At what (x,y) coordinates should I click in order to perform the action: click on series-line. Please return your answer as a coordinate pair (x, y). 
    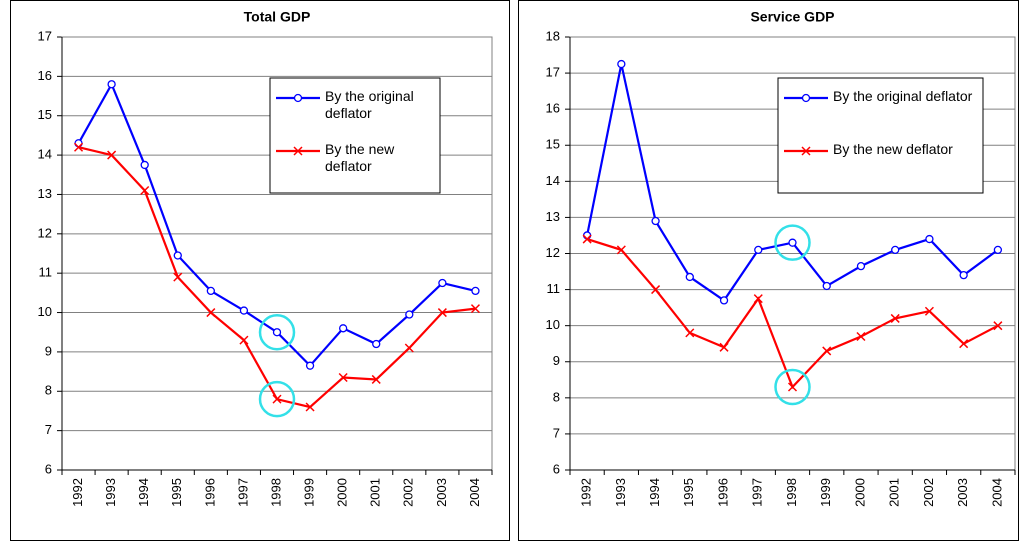
    Looking at the image, I should click on (792, 314).